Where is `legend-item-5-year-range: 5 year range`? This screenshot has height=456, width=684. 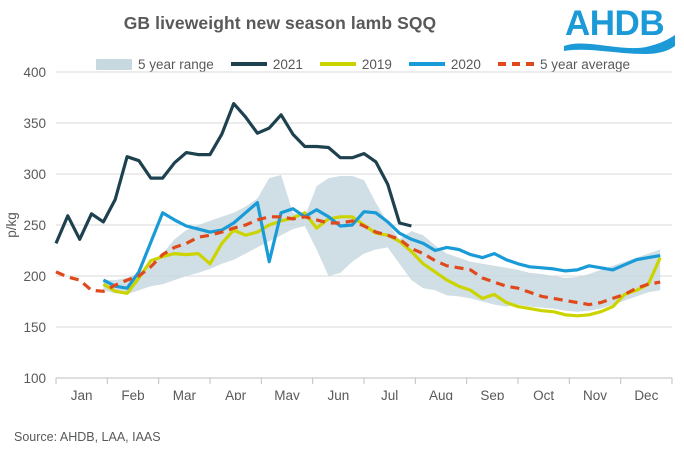 legend-item-5-year-range: 5 year range is located at coordinates (155, 64).